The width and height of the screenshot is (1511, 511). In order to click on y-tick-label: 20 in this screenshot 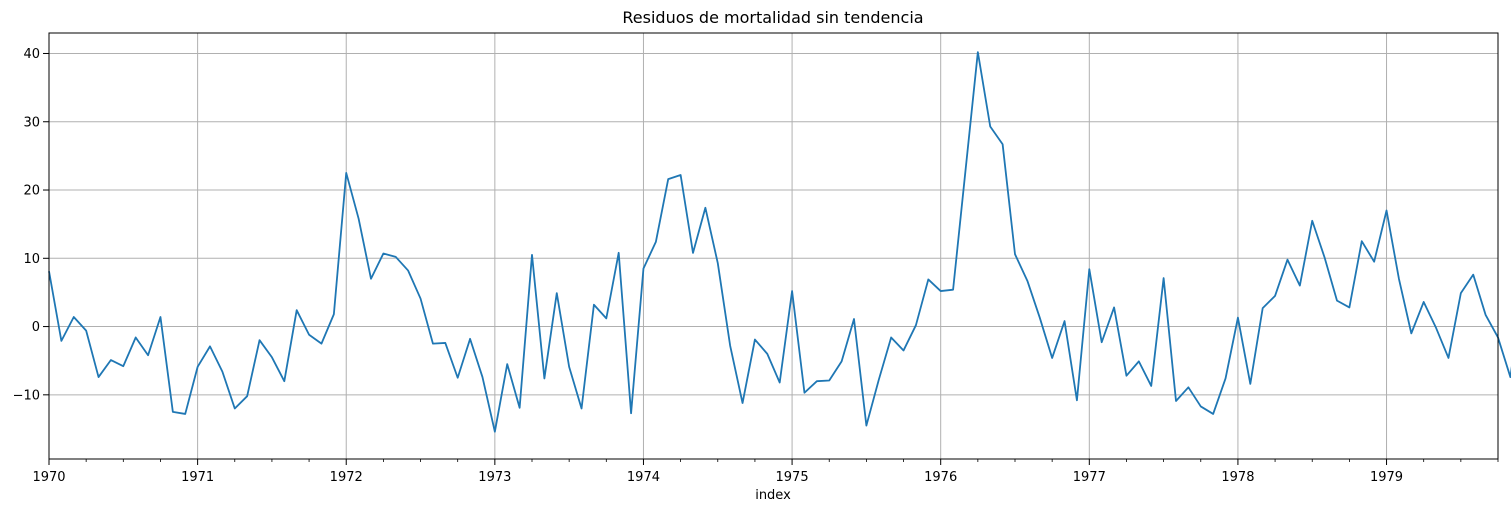, I will do `click(31, 191)`.